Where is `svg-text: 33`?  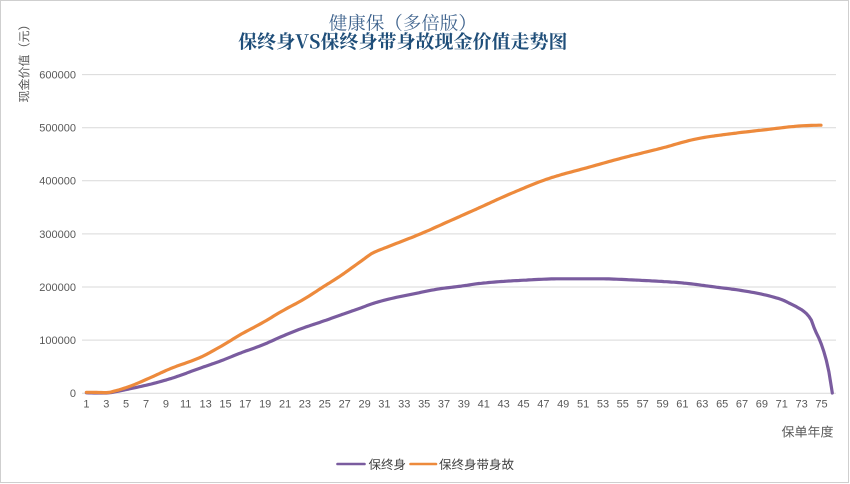 svg-text: 33 is located at coordinates (404, 405).